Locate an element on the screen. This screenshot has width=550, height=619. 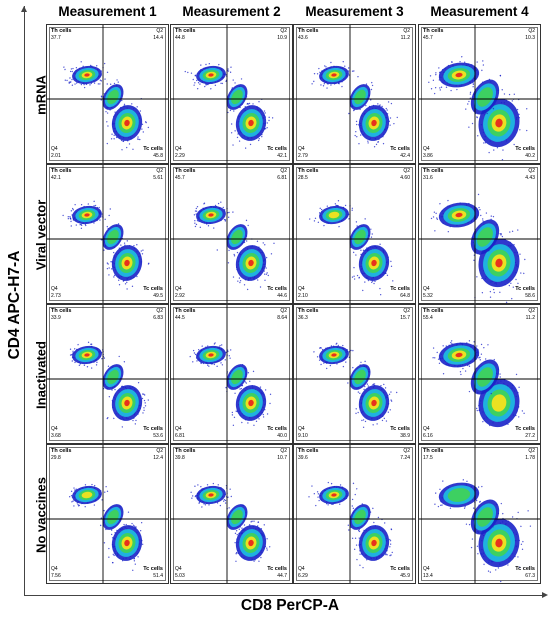
y-axis-arrow is located at coordinates (24, 9).